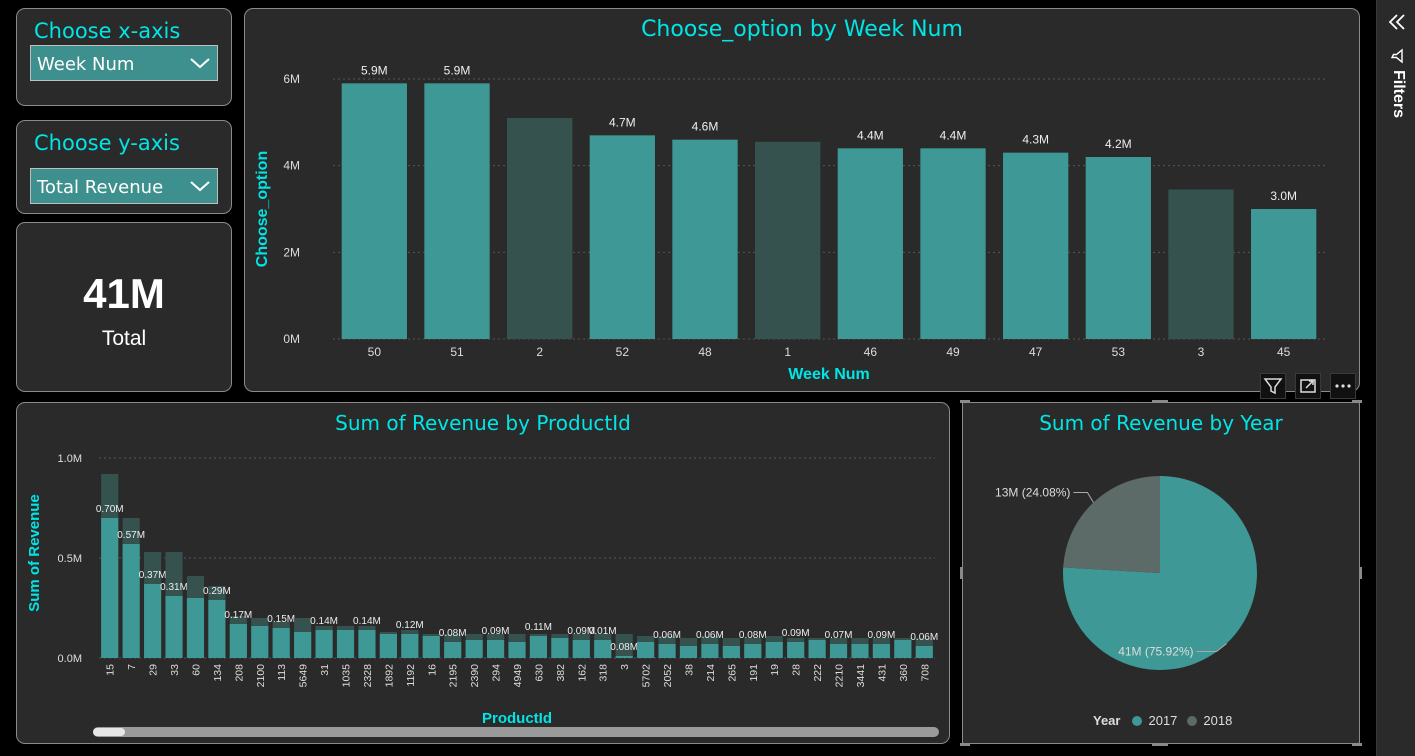 The image size is (1415, 756). What do you see at coordinates (131, 535) in the screenshot?
I see `data-label: 0.57M` at bounding box center [131, 535].